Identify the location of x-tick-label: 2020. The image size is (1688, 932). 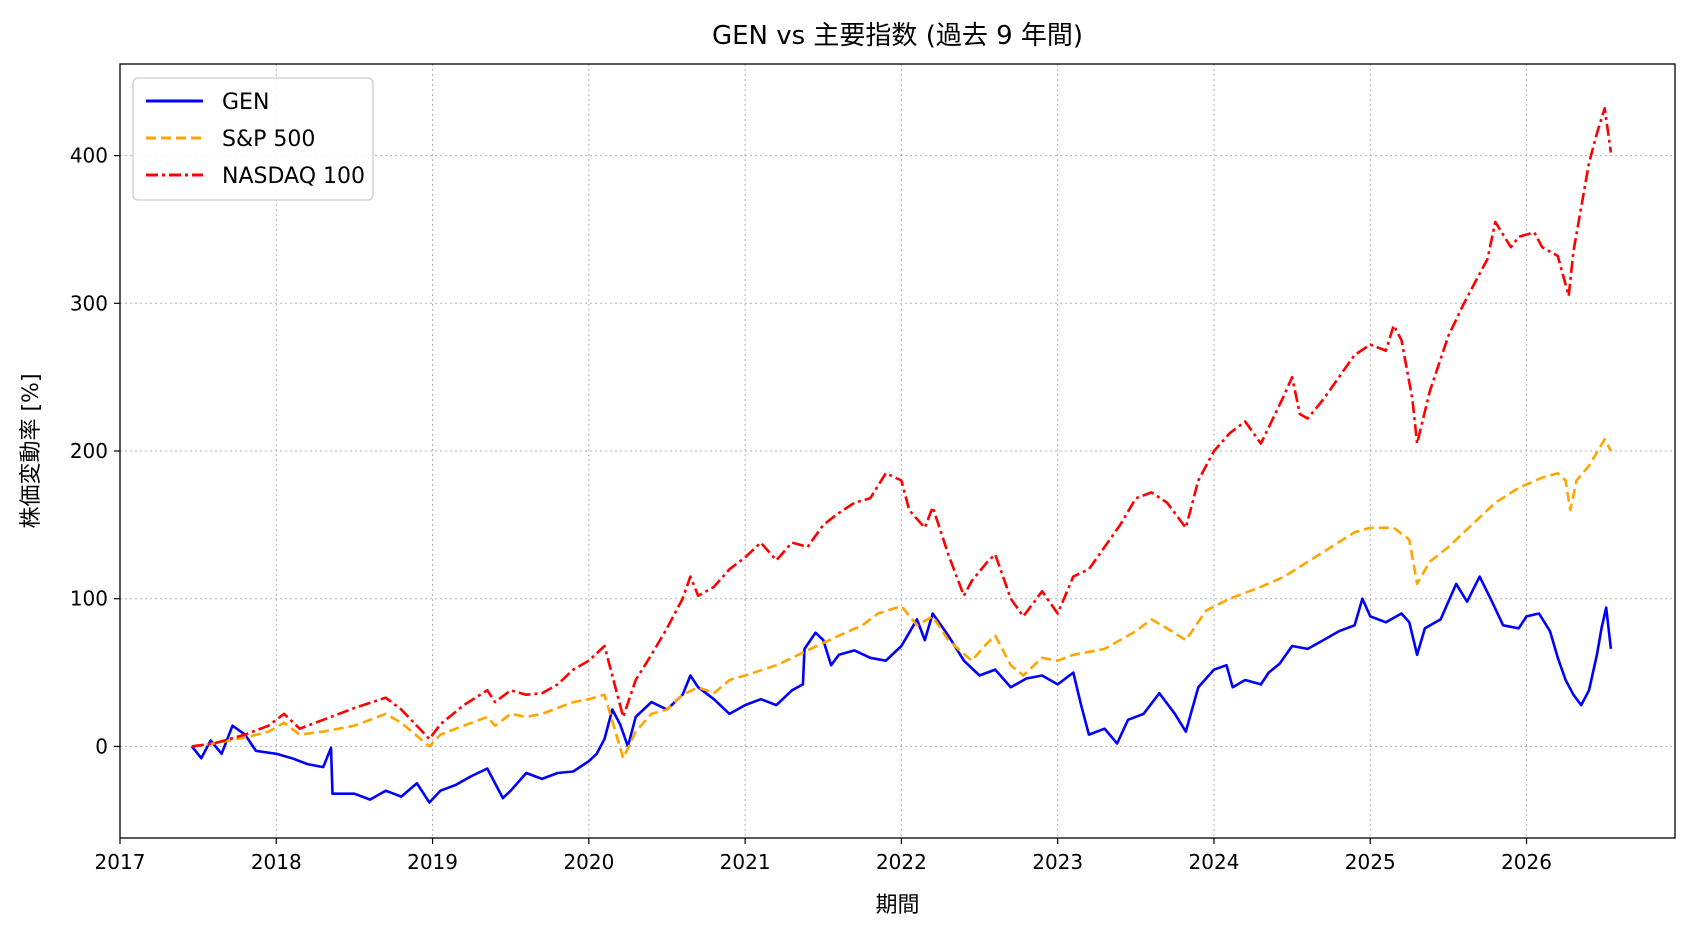
(588, 862).